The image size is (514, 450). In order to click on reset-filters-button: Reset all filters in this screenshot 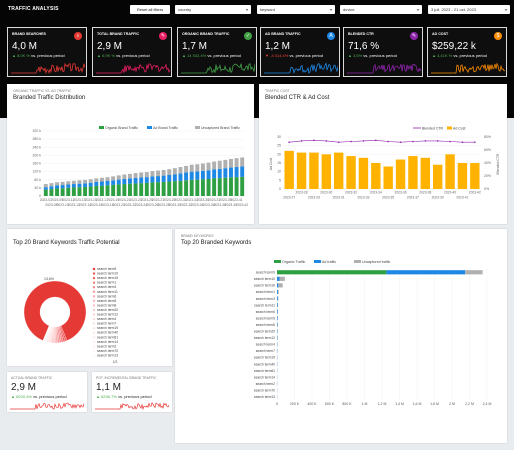, I will do `click(150, 9)`.